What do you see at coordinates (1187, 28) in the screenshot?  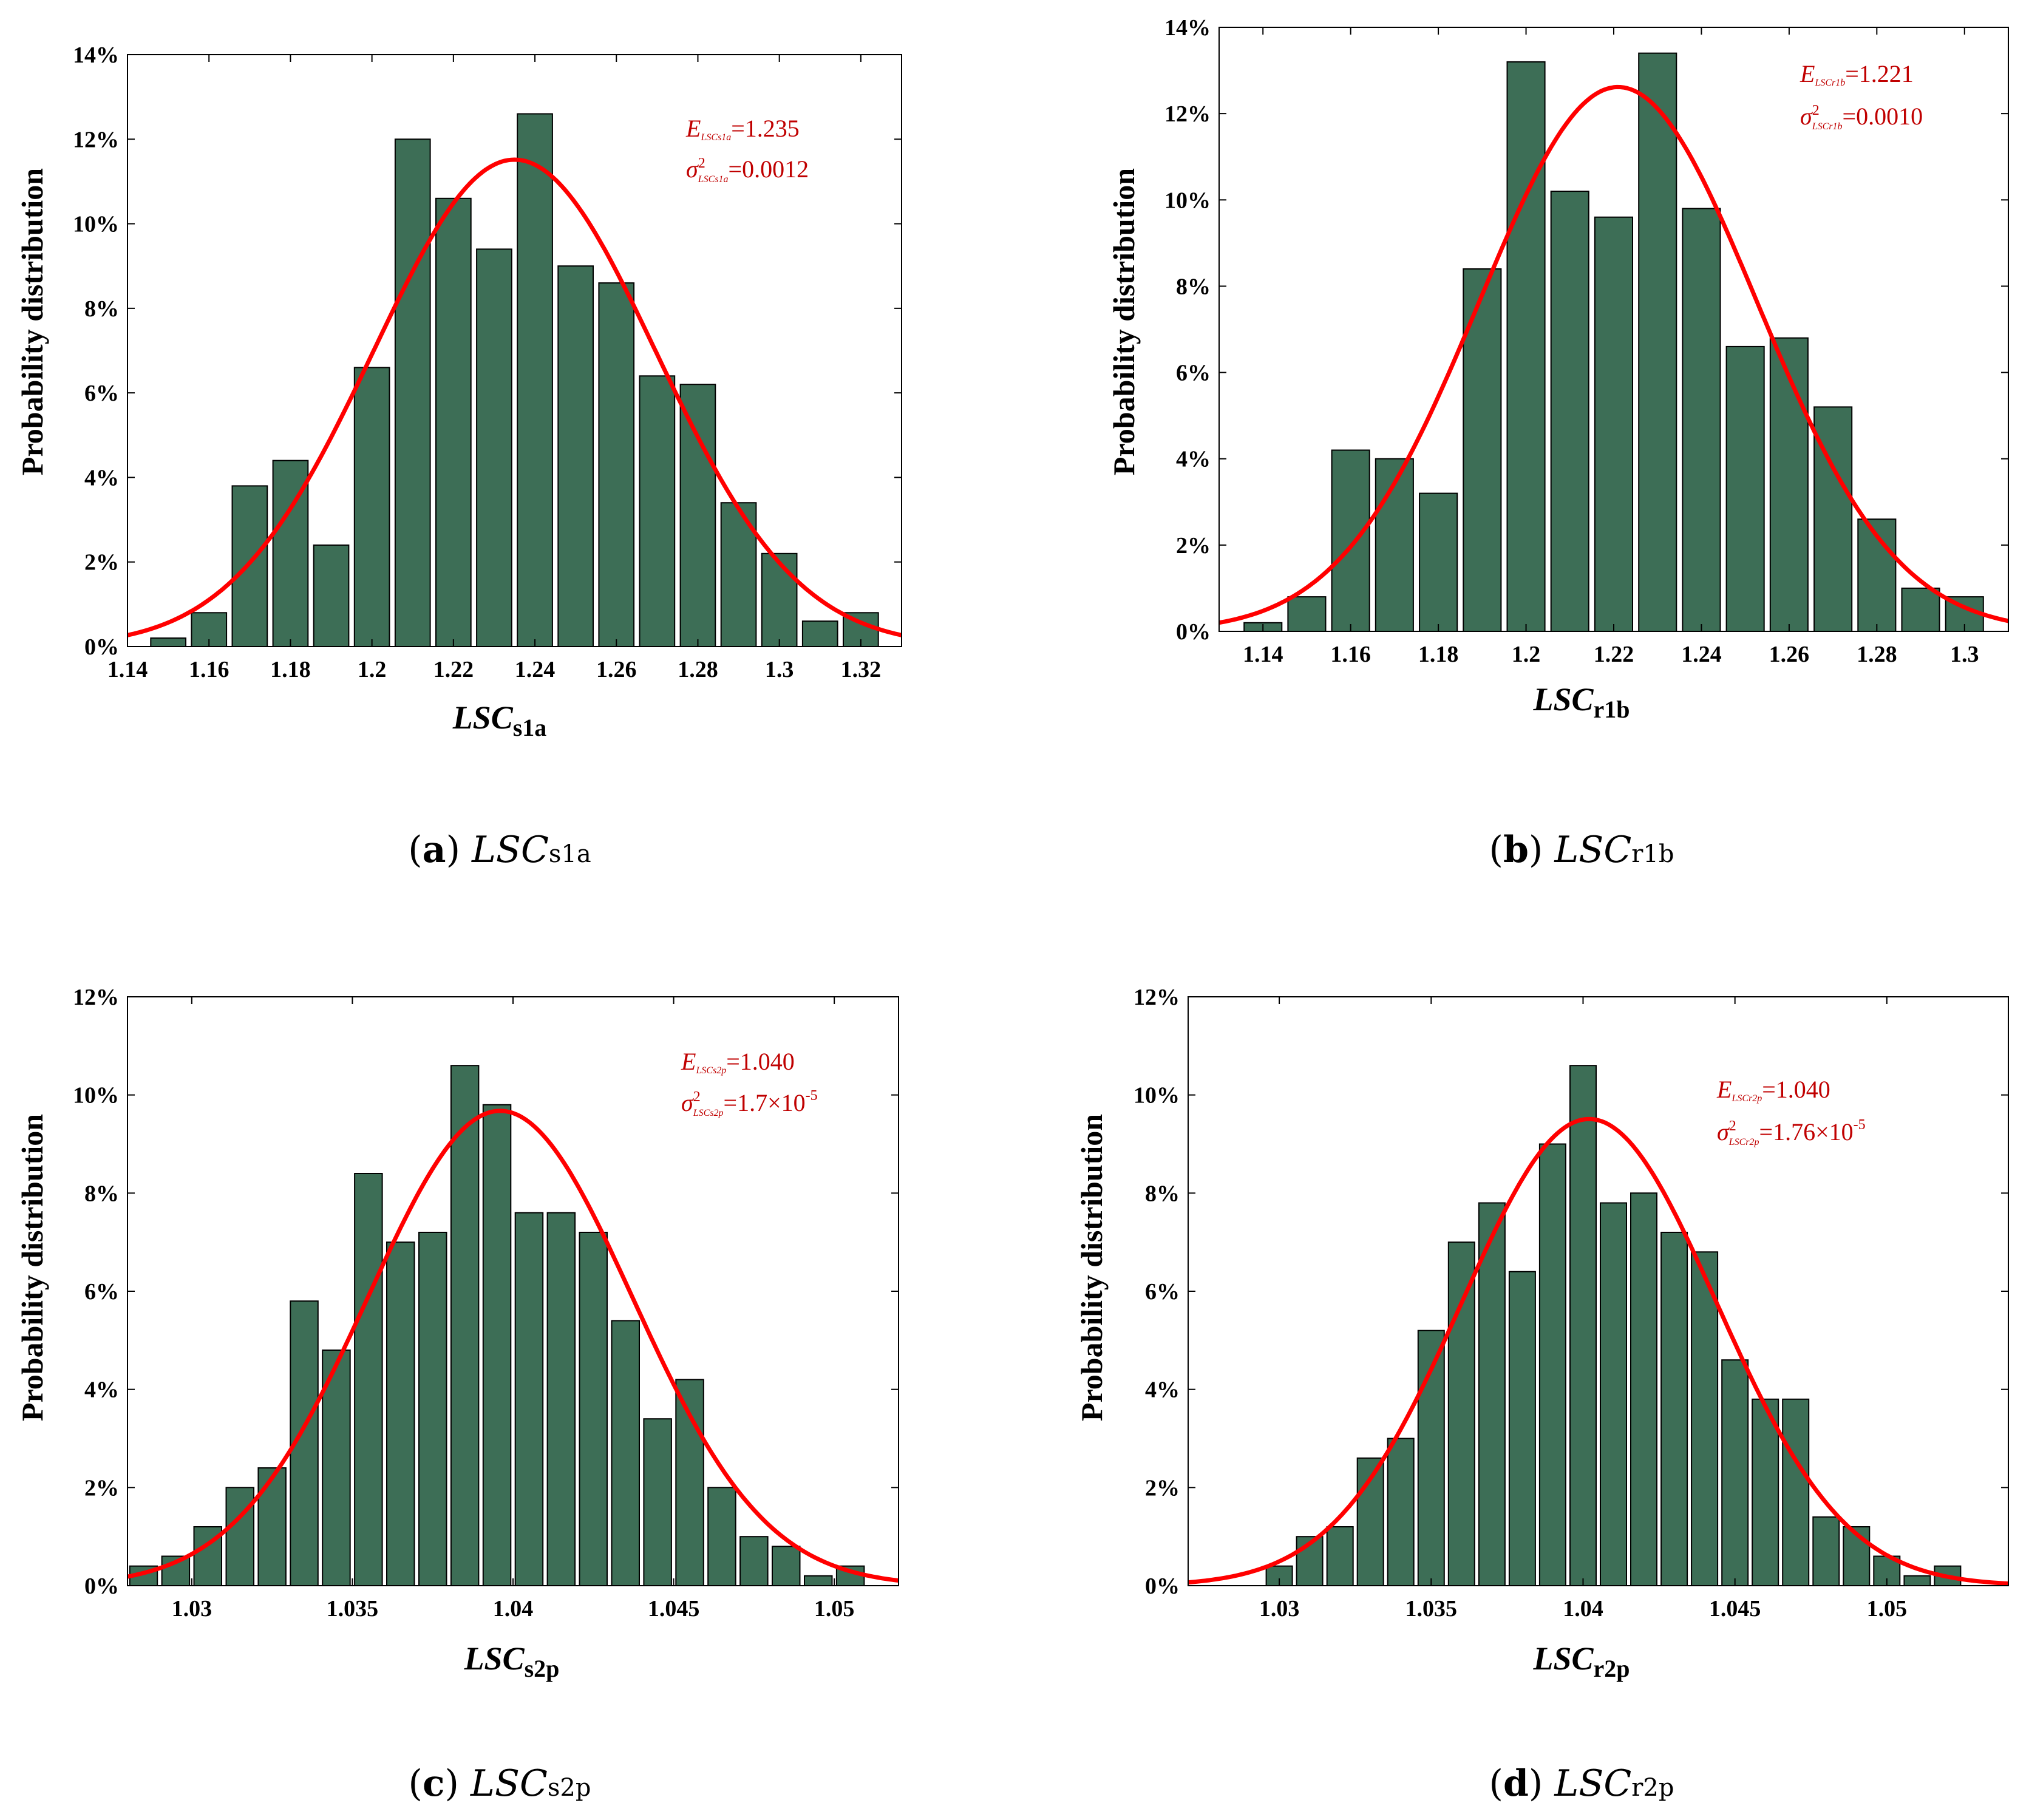 I see `y-tick-label-b-7: 14%` at bounding box center [1187, 28].